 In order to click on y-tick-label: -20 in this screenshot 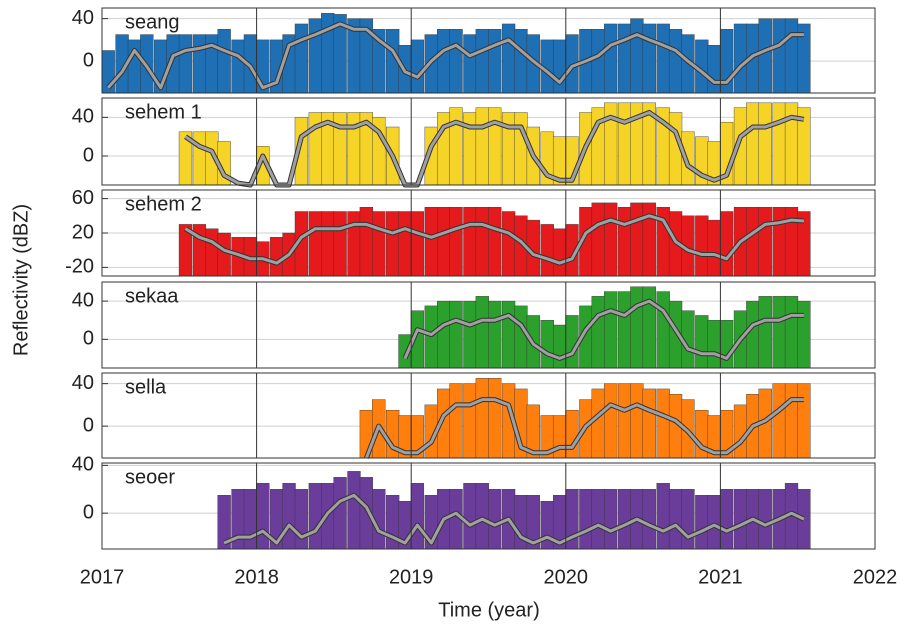, I will do `click(79, 267)`.